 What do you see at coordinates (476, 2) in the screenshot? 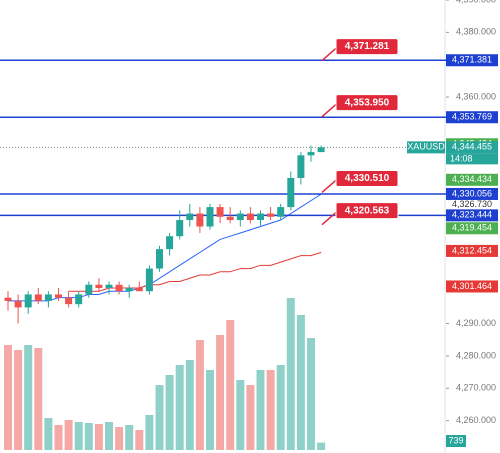
I see `y-tick-label: 4,390.000` at bounding box center [476, 2].